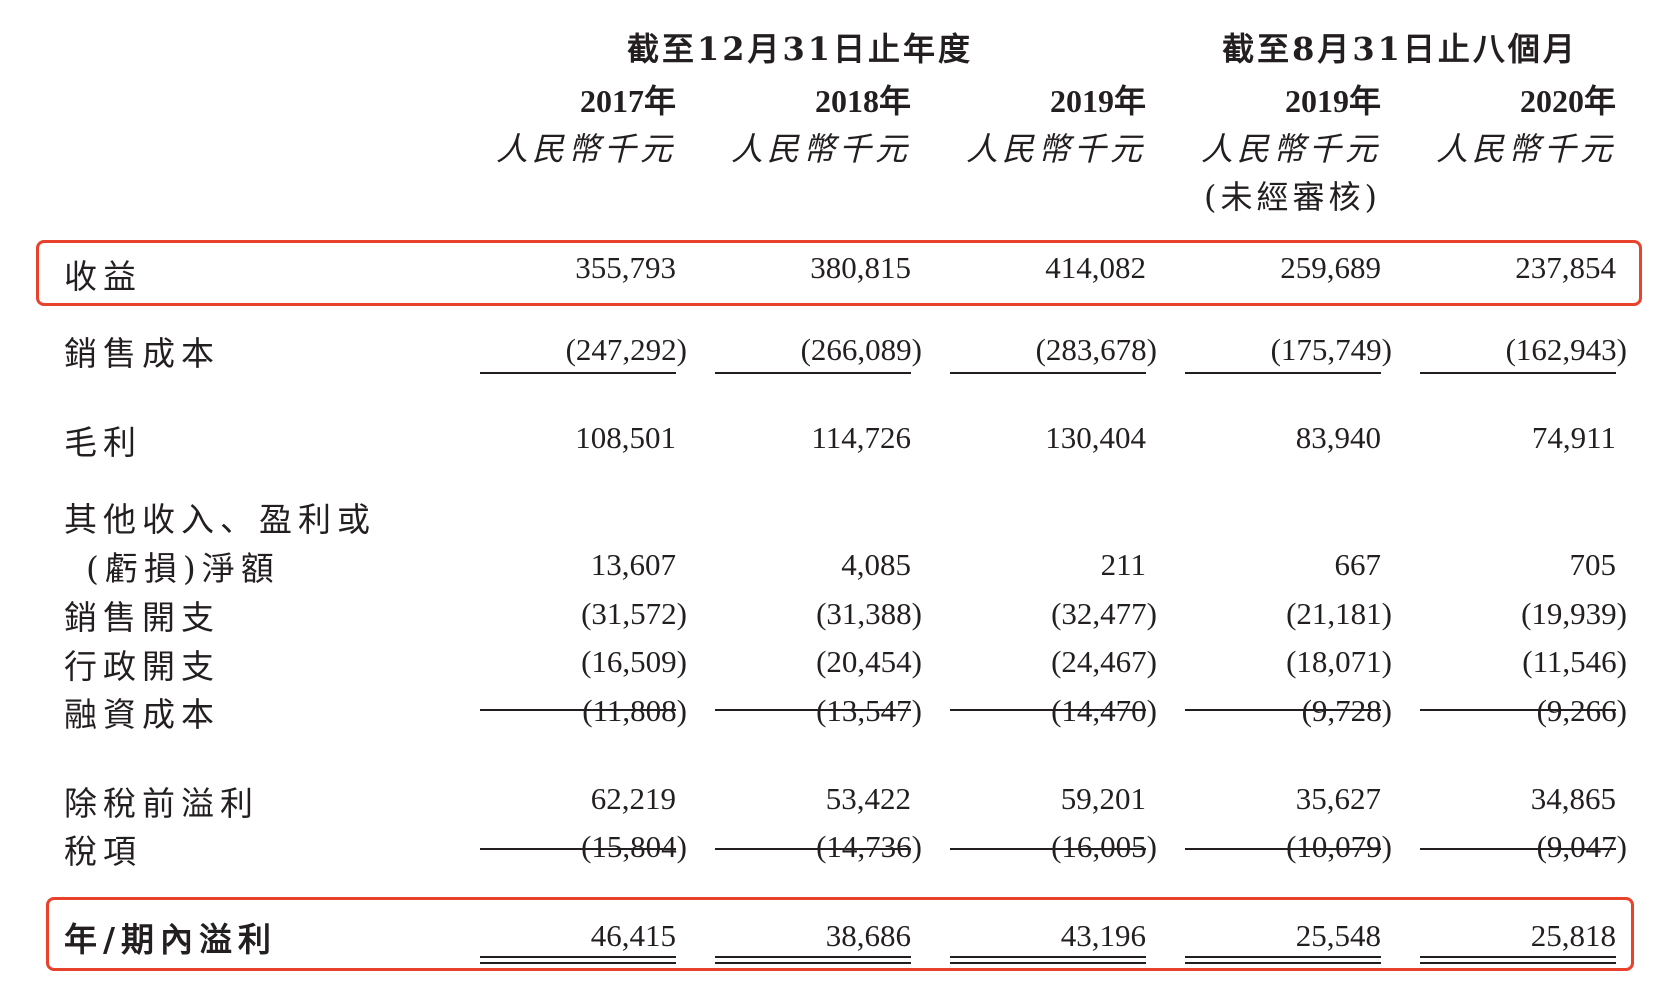  I want to click on value-finance-costs-col3: (14,470), so click(1104, 710).